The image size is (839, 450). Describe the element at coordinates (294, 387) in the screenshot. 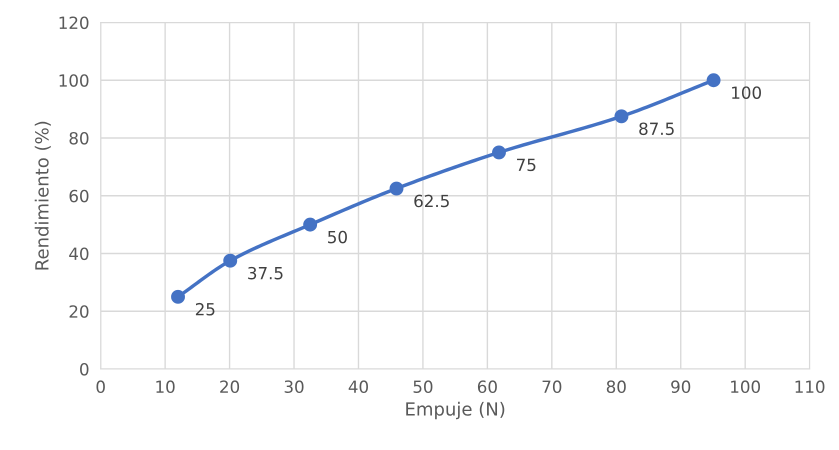

I see `x-tick-label: 30` at that location.